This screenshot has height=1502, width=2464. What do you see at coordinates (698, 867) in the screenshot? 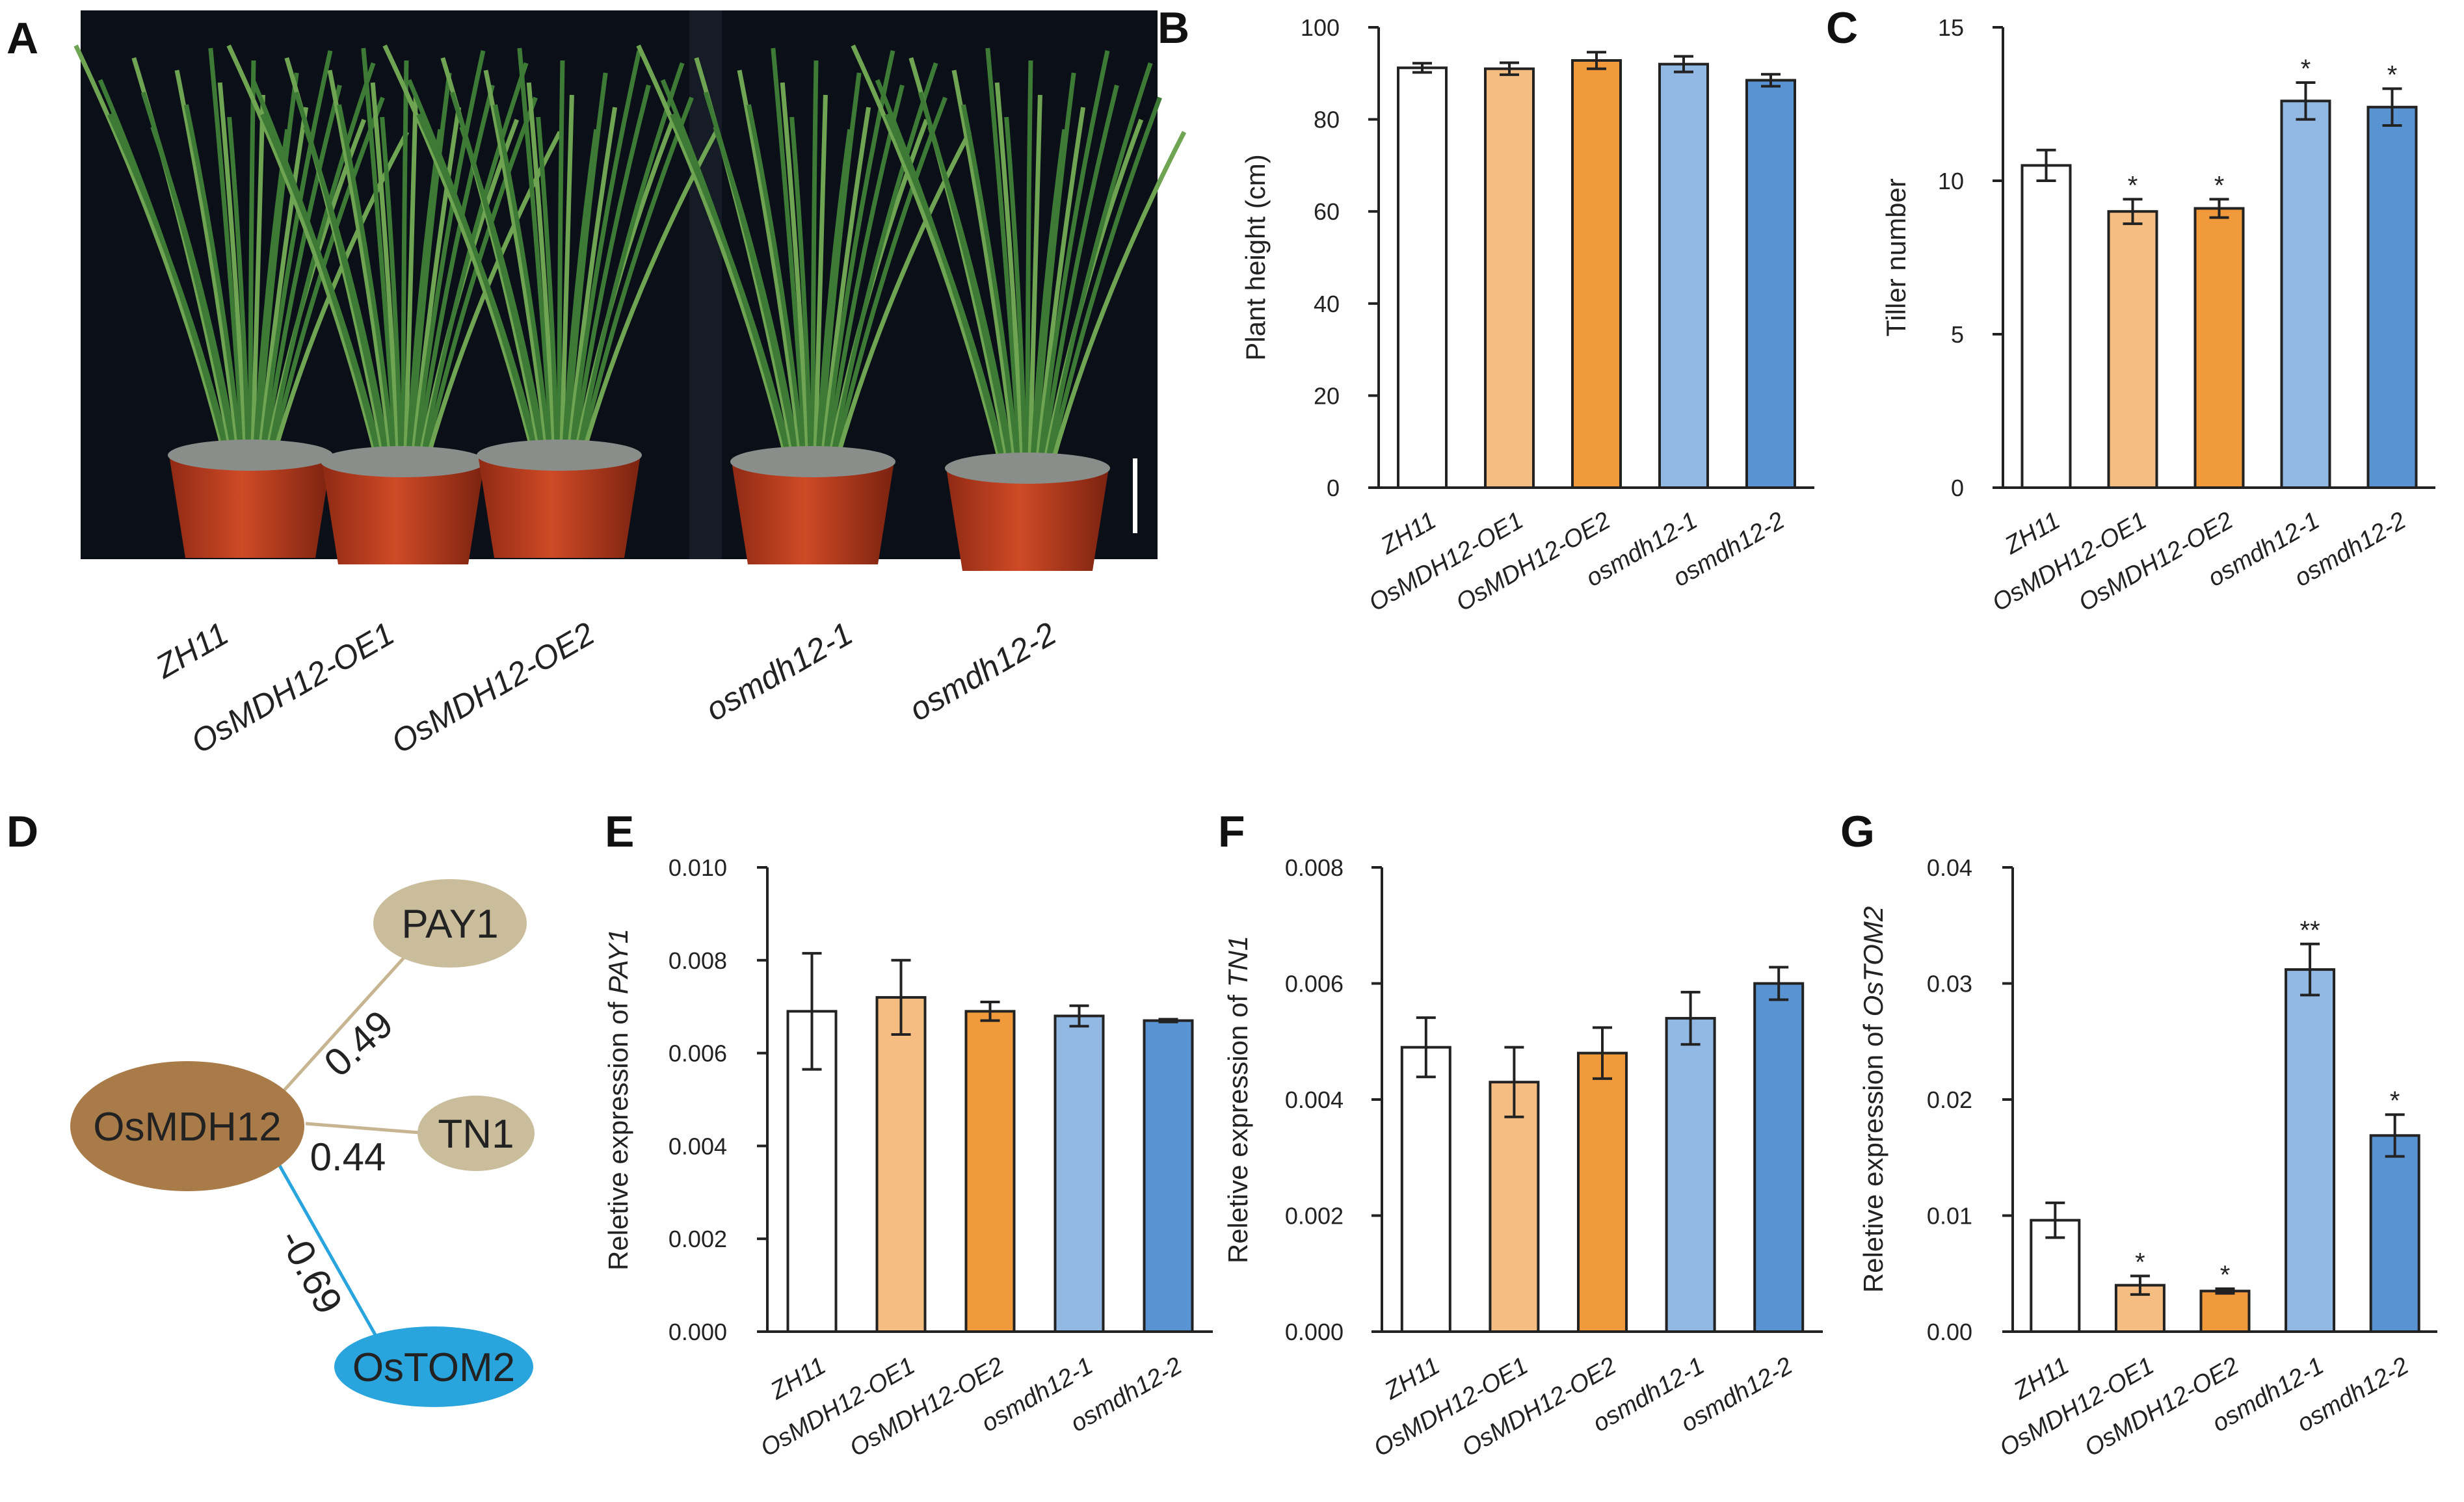
I see `y-tick-label: 0.010` at bounding box center [698, 867].